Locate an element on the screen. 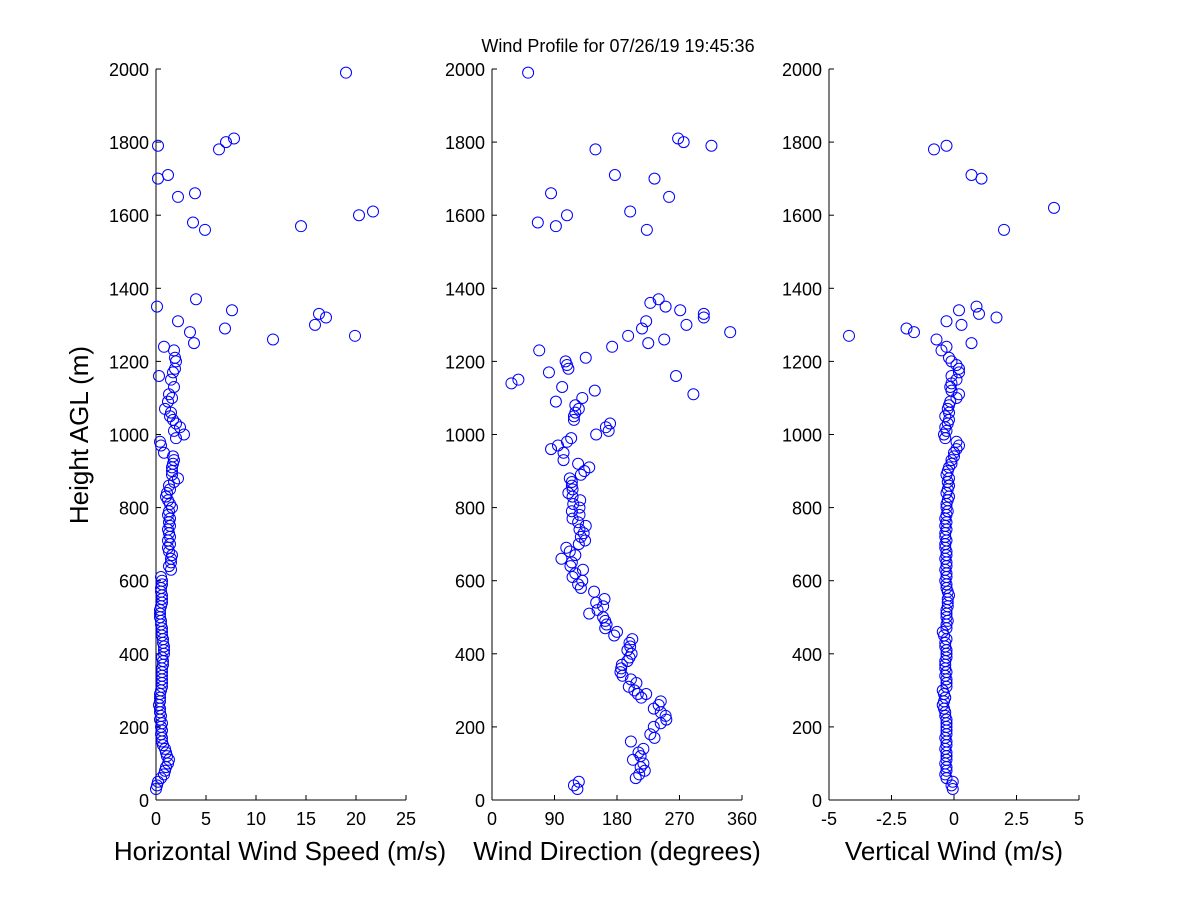  y-tick-label: 800 is located at coordinates (134, 509).